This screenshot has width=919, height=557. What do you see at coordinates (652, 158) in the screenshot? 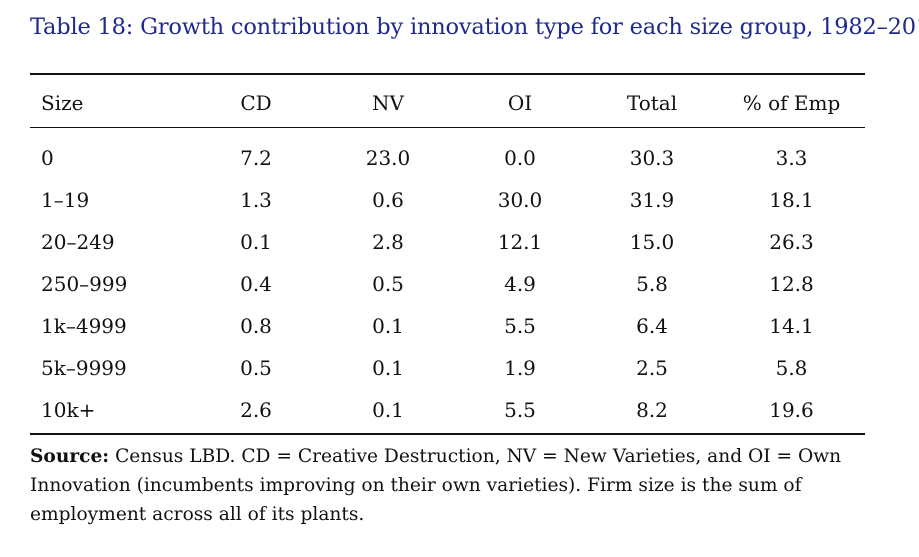
I see `cell-total: 30.3` at bounding box center [652, 158].